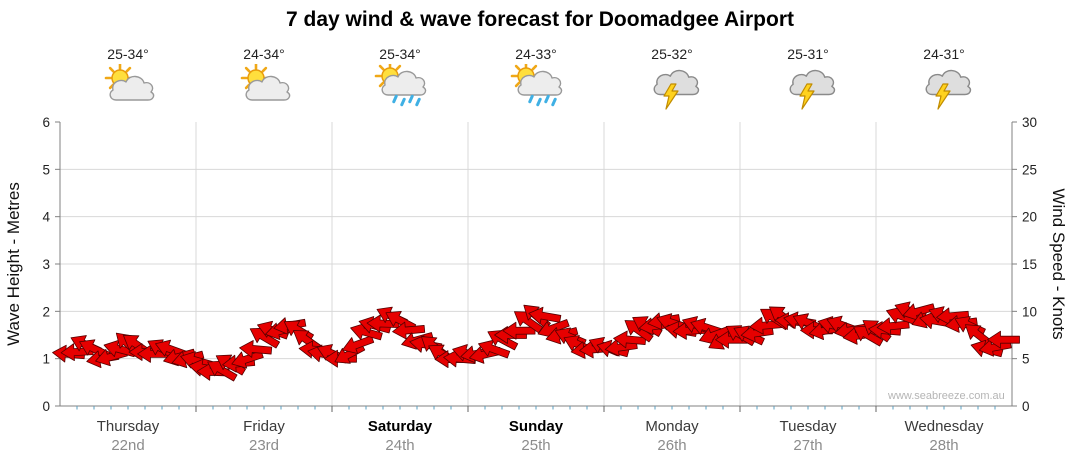  What do you see at coordinates (400, 445) in the screenshot?
I see `day-date-label: 24th` at bounding box center [400, 445].